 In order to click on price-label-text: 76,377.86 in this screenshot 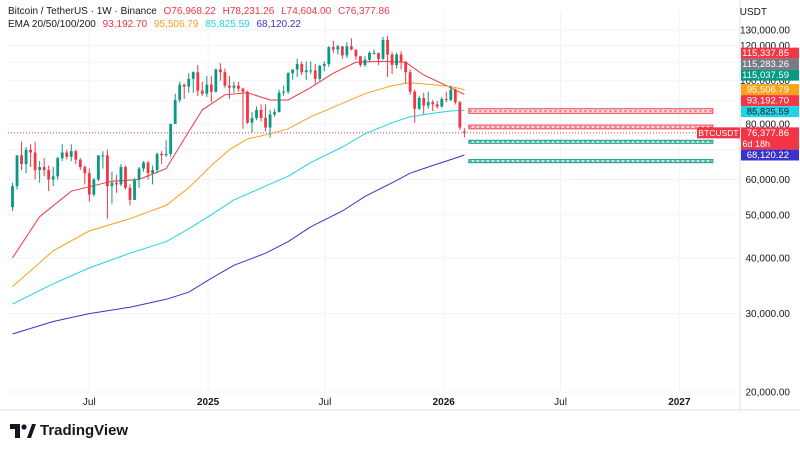, I will do `click(768, 133)`.